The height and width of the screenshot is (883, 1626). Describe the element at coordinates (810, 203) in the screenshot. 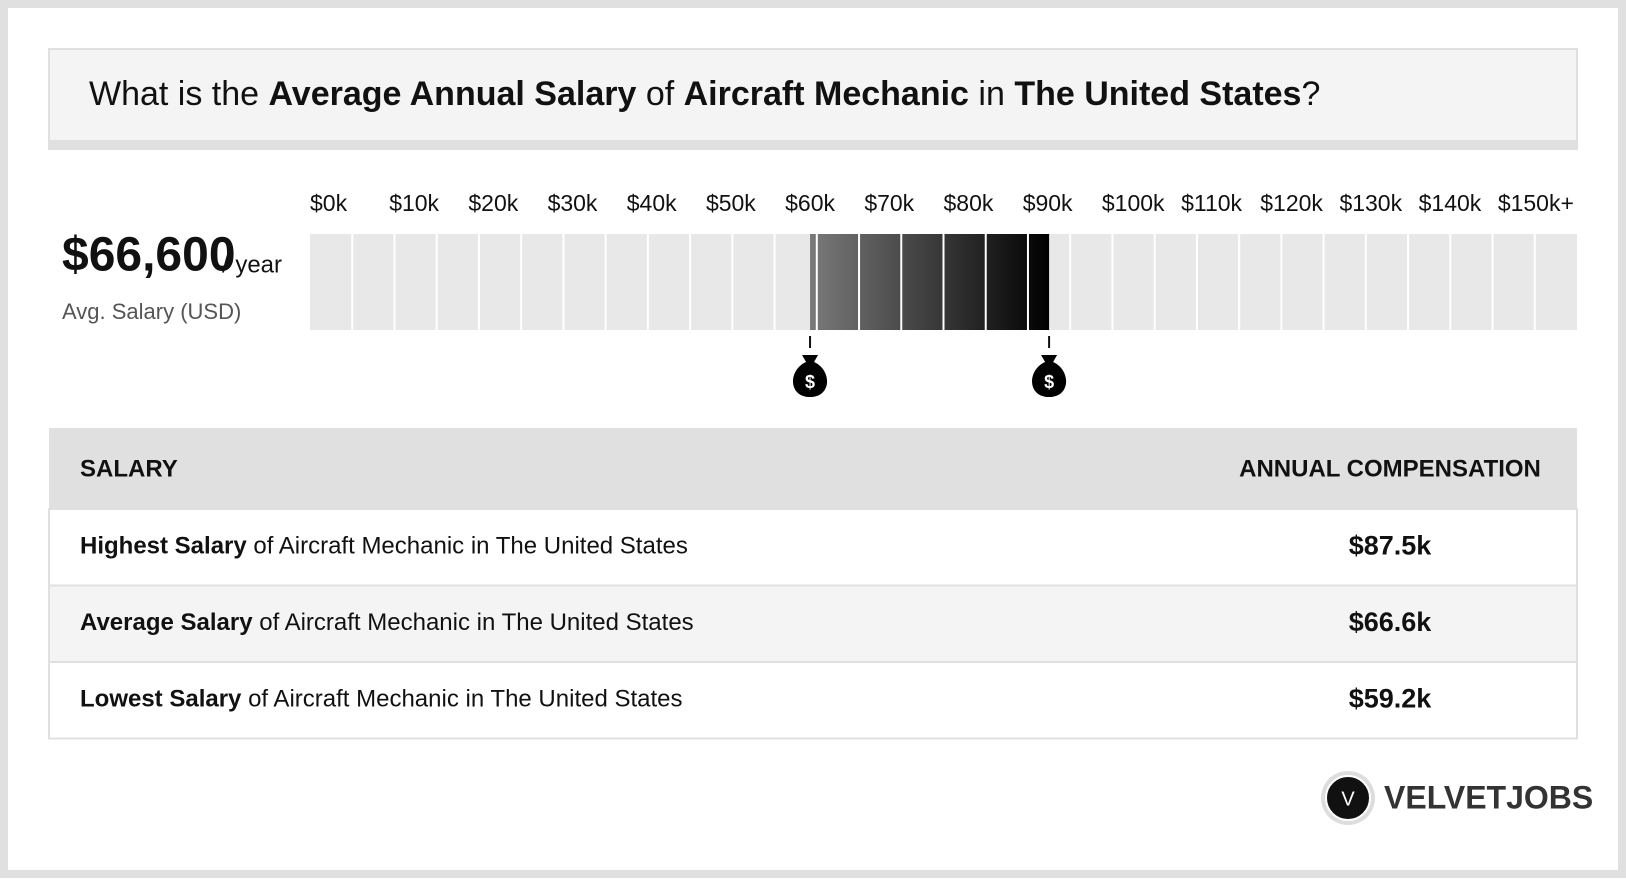

I see `x-tick-label: $60k` at that location.